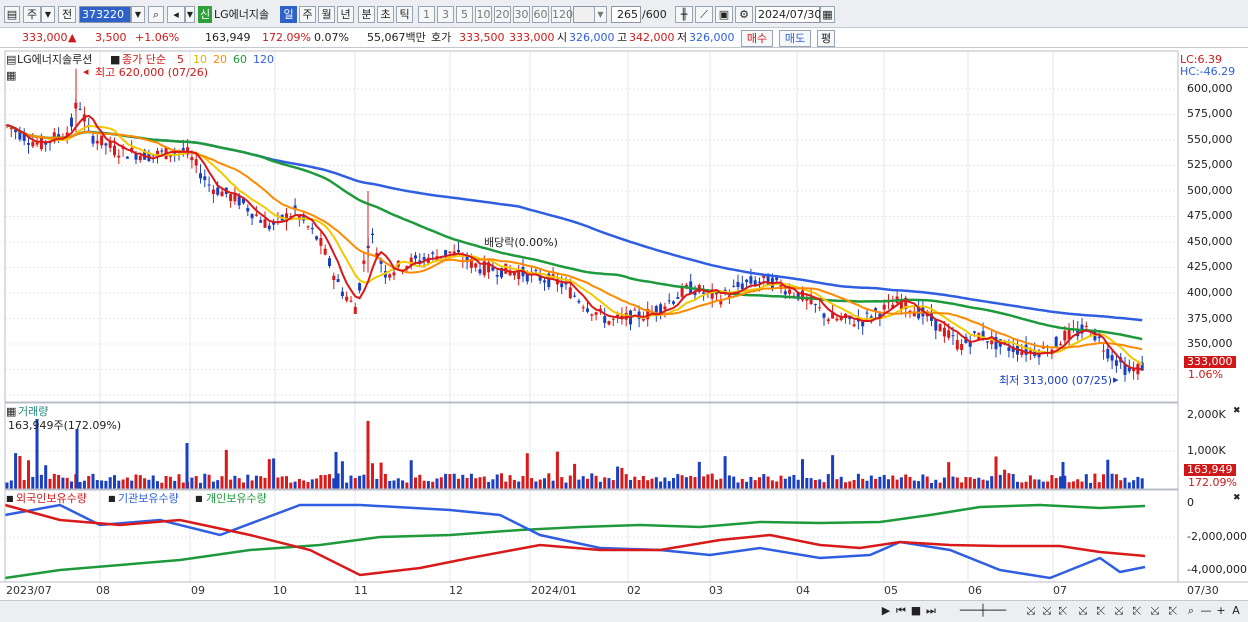 The image size is (1248, 622). What do you see at coordinates (1210, 88) in the screenshot?
I see `price-axis-label: 600,000` at bounding box center [1210, 88].